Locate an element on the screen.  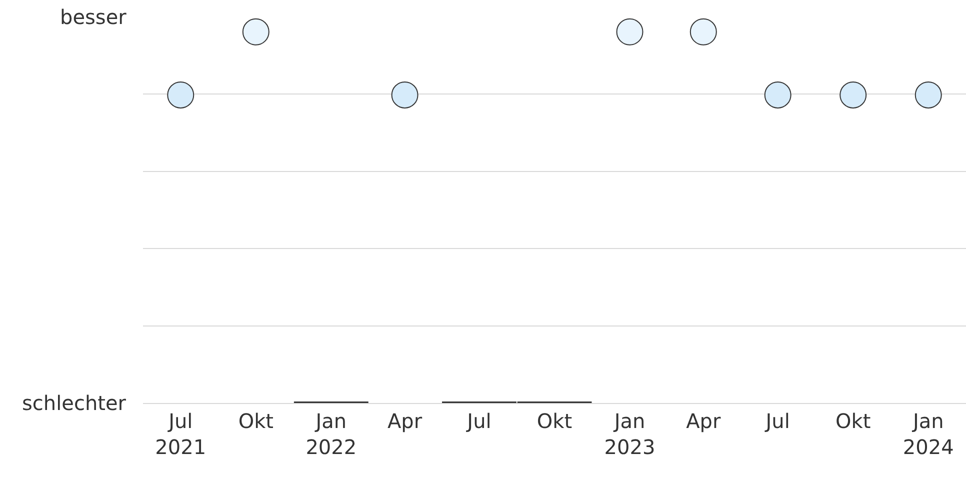
text: schlechter is located at coordinates (74, 403).